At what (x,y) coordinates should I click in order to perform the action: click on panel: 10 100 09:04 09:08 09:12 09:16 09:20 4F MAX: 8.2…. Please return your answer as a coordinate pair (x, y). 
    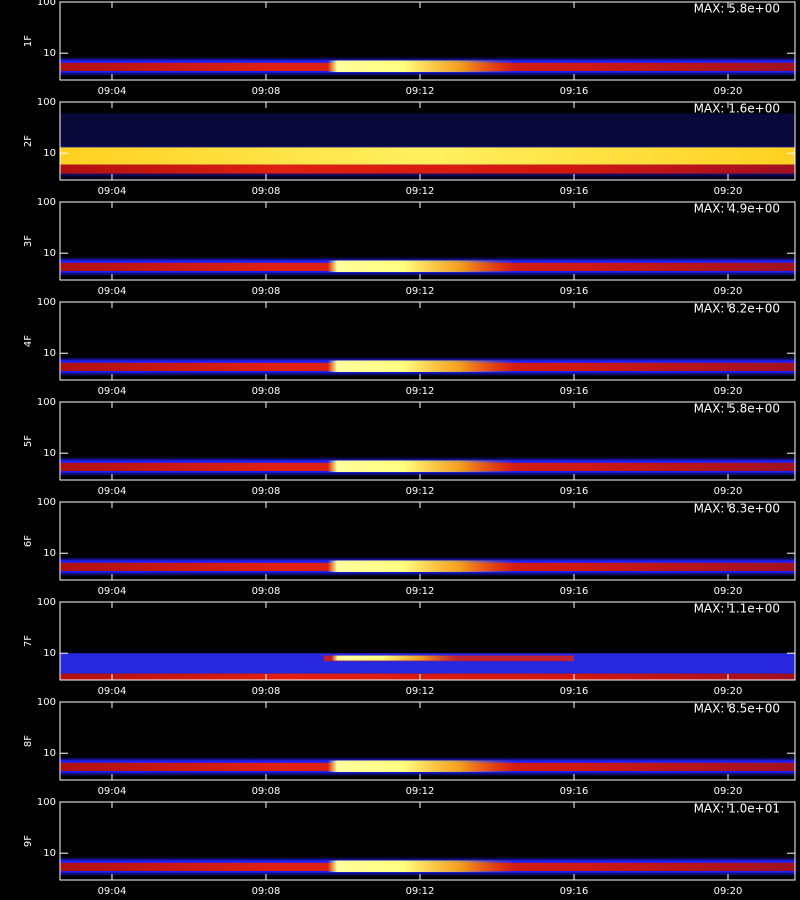
    Looking at the image, I should click on (409, 347).